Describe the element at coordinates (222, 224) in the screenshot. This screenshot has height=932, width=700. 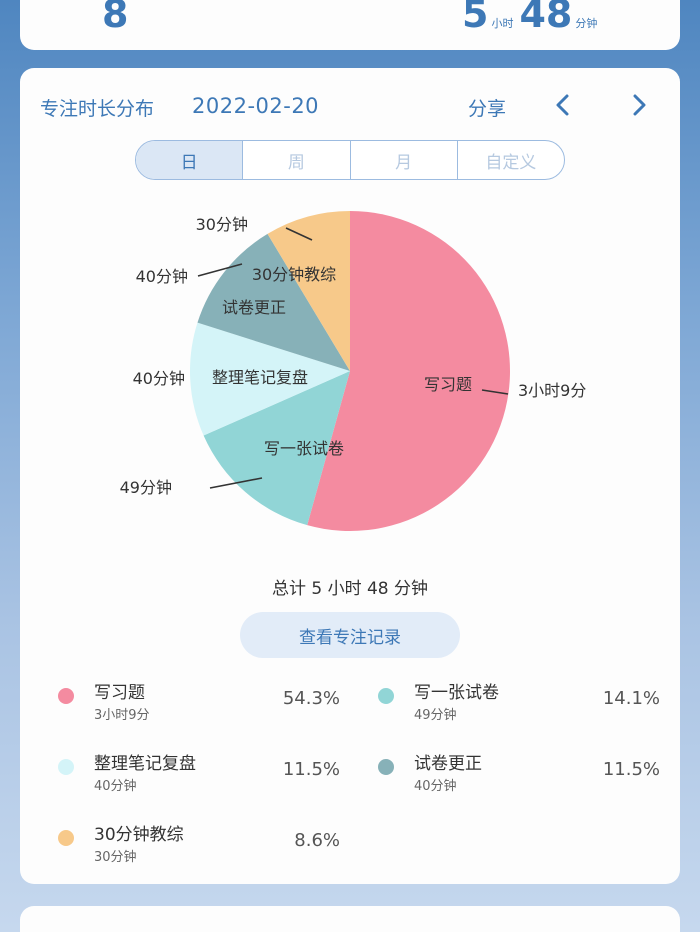
I see `slice-value-label: 30分钟` at that location.